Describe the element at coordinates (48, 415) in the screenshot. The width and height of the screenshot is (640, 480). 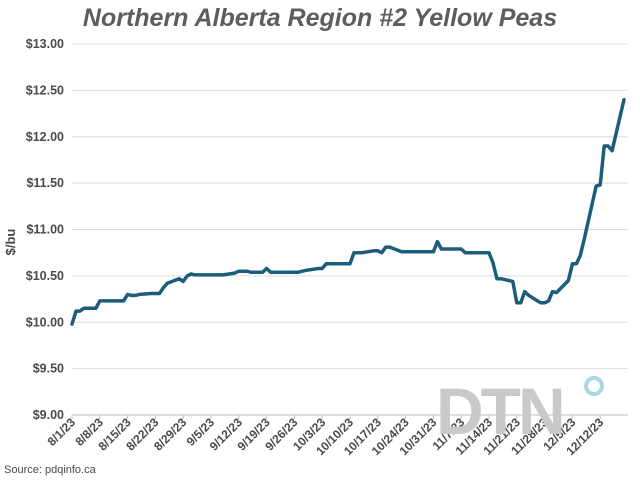
I see `y-tick-label: $9.00` at that location.